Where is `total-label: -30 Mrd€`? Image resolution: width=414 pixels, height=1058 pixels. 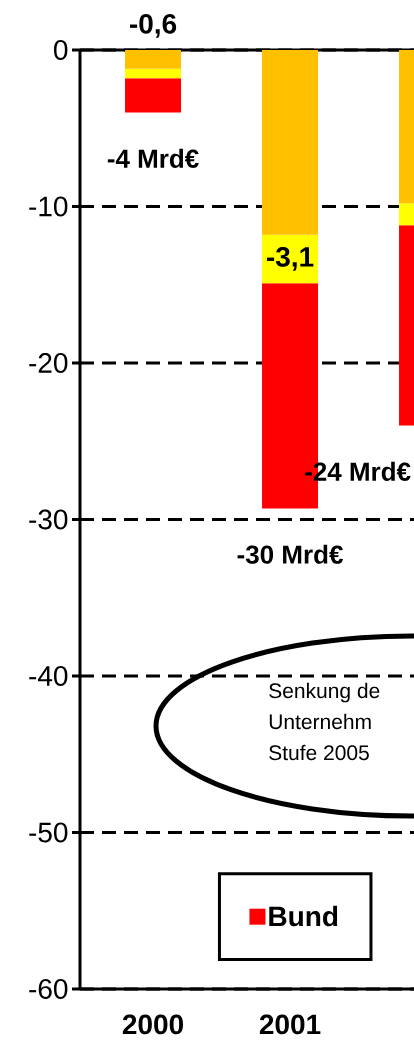
total-label: -30 Mrd€ is located at coordinates (290, 554).